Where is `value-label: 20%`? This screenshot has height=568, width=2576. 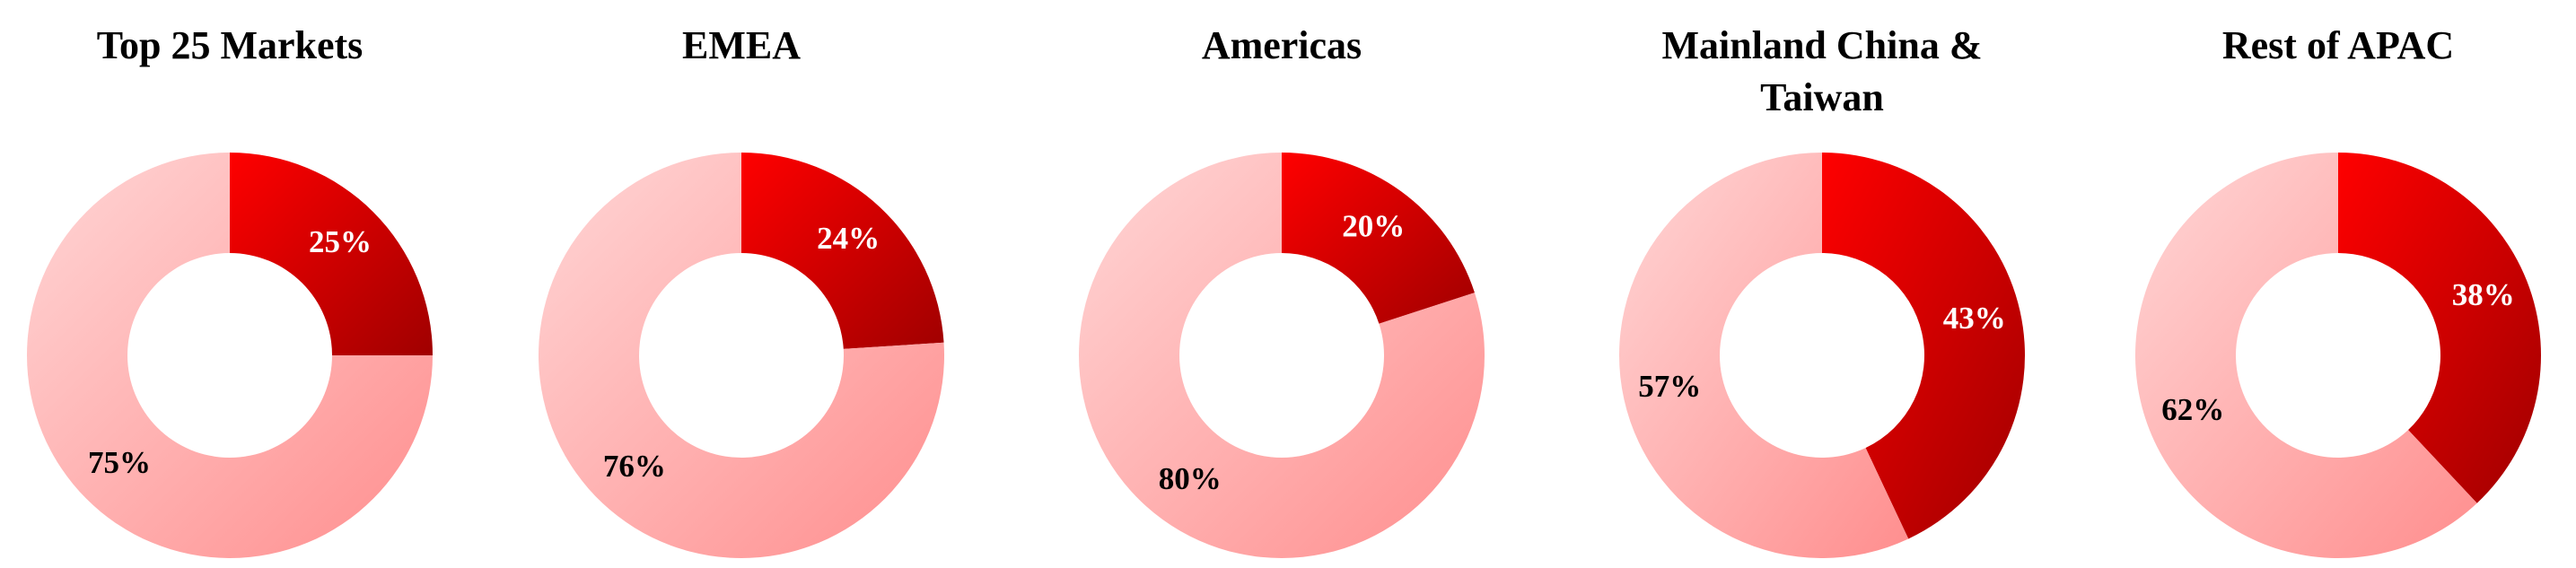
value-label: 20% is located at coordinates (1373, 225).